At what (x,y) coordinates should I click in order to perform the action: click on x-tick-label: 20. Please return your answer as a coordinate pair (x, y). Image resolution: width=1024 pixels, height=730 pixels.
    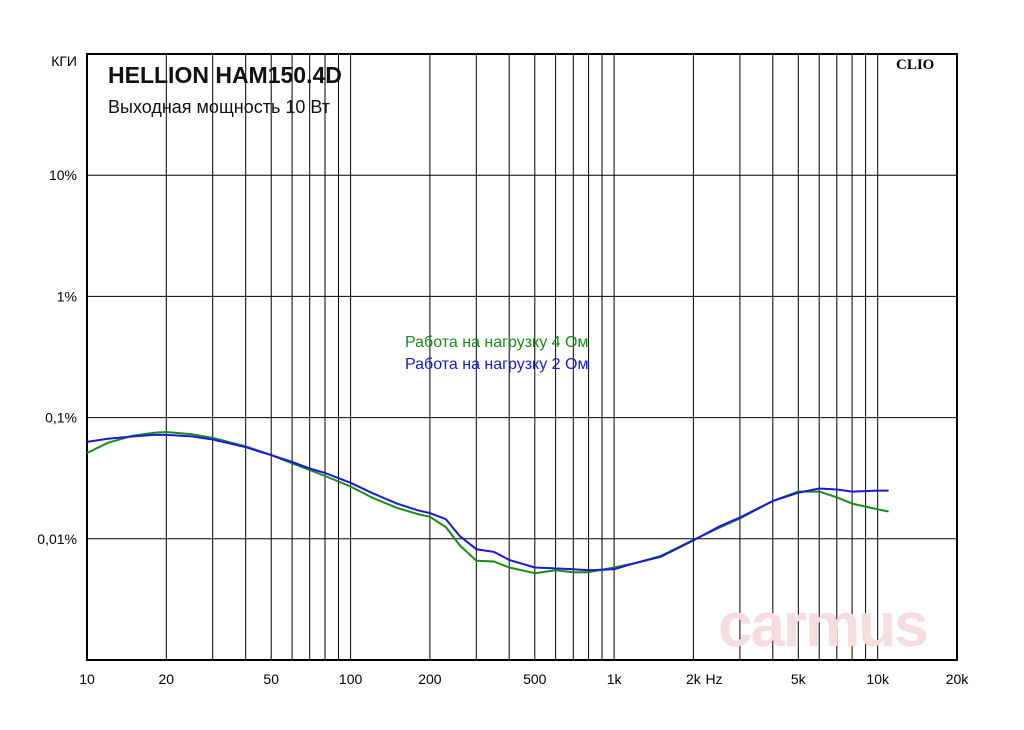
    Looking at the image, I should click on (167, 679).